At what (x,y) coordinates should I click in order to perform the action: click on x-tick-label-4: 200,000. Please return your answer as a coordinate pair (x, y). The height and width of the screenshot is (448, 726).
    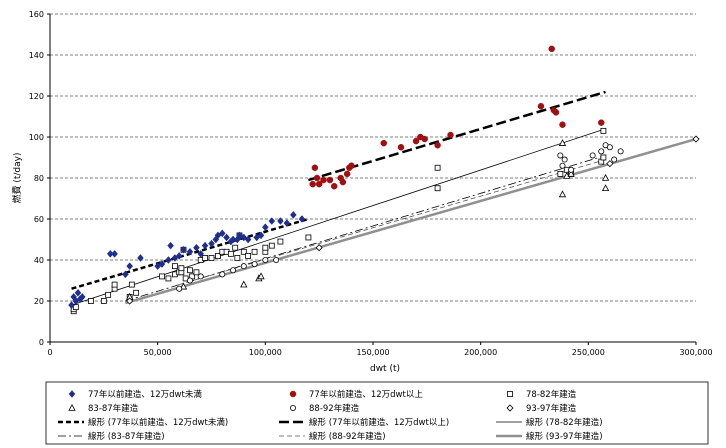
    Looking at the image, I should click on (480, 352).